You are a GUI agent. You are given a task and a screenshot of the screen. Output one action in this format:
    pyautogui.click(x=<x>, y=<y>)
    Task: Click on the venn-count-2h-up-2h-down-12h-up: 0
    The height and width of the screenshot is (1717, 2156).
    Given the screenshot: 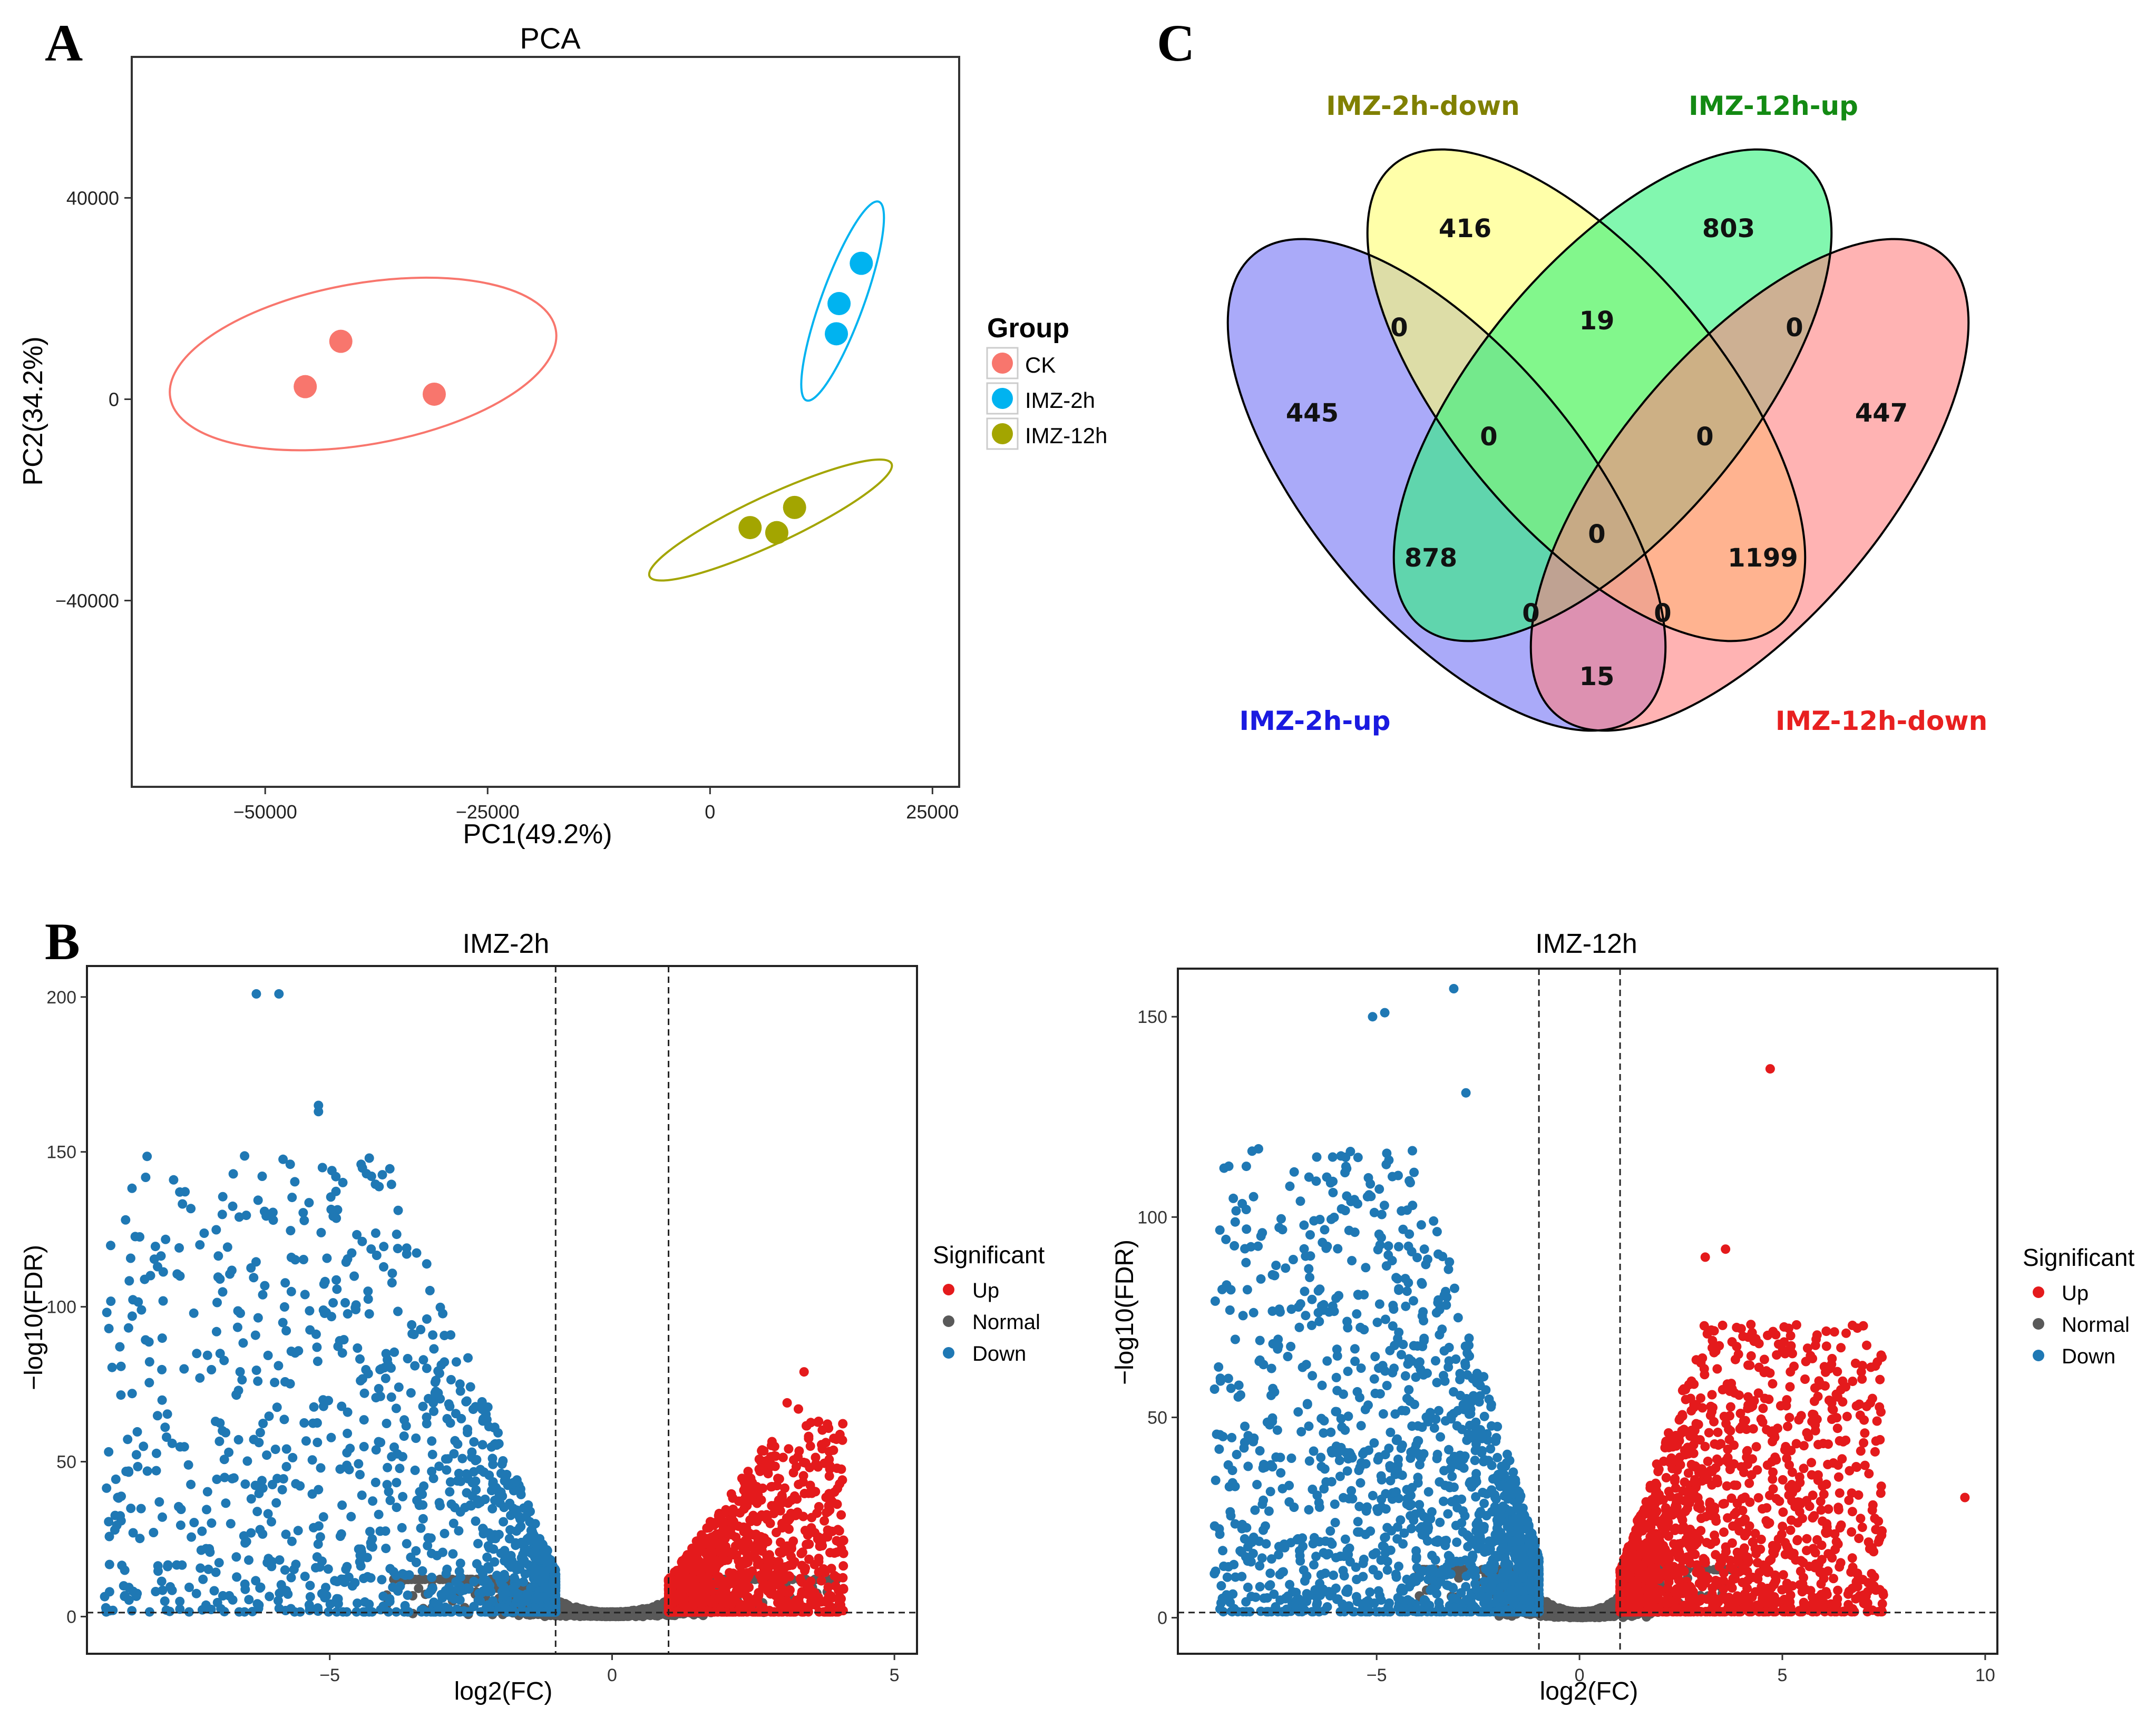 What is the action you would take?
    pyautogui.click(x=1488, y=437)
    